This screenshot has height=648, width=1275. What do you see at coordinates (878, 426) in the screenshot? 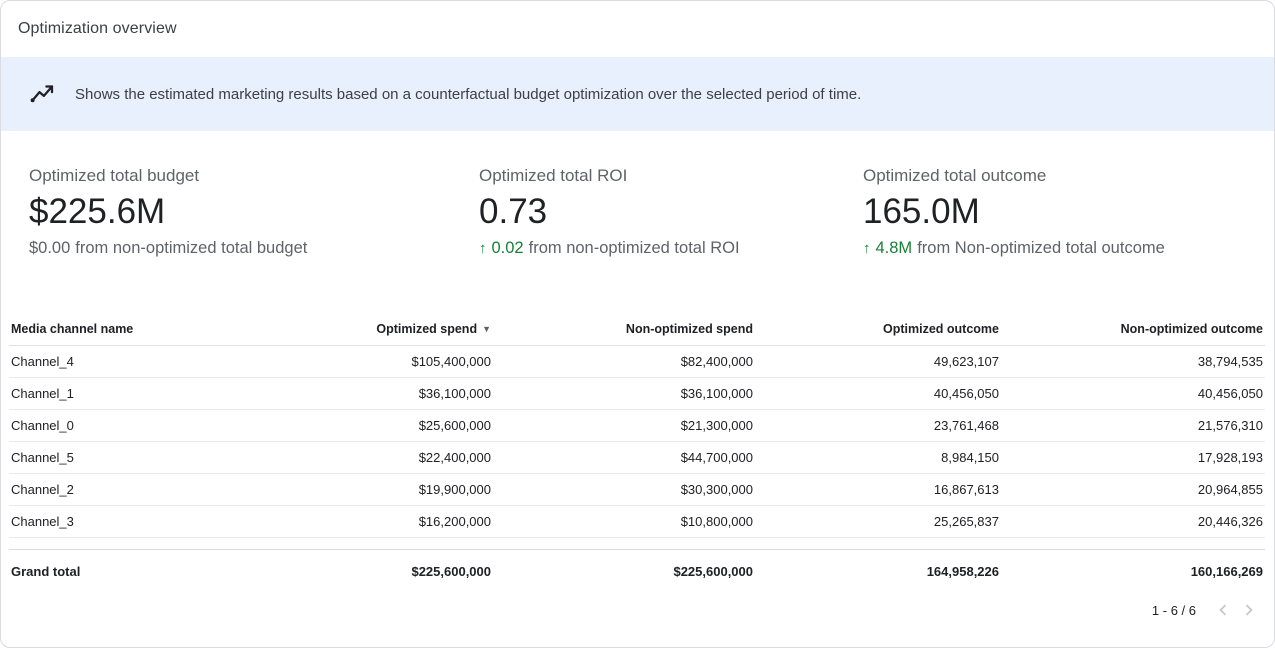
I see `table-cell: 23,761,468` at bounding box center [878, 426].